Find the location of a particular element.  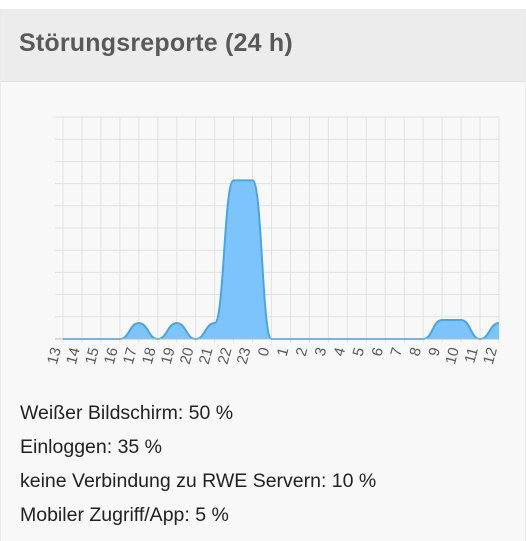

x-axis-tick-label: 16 is located at coordinates (111, 356).